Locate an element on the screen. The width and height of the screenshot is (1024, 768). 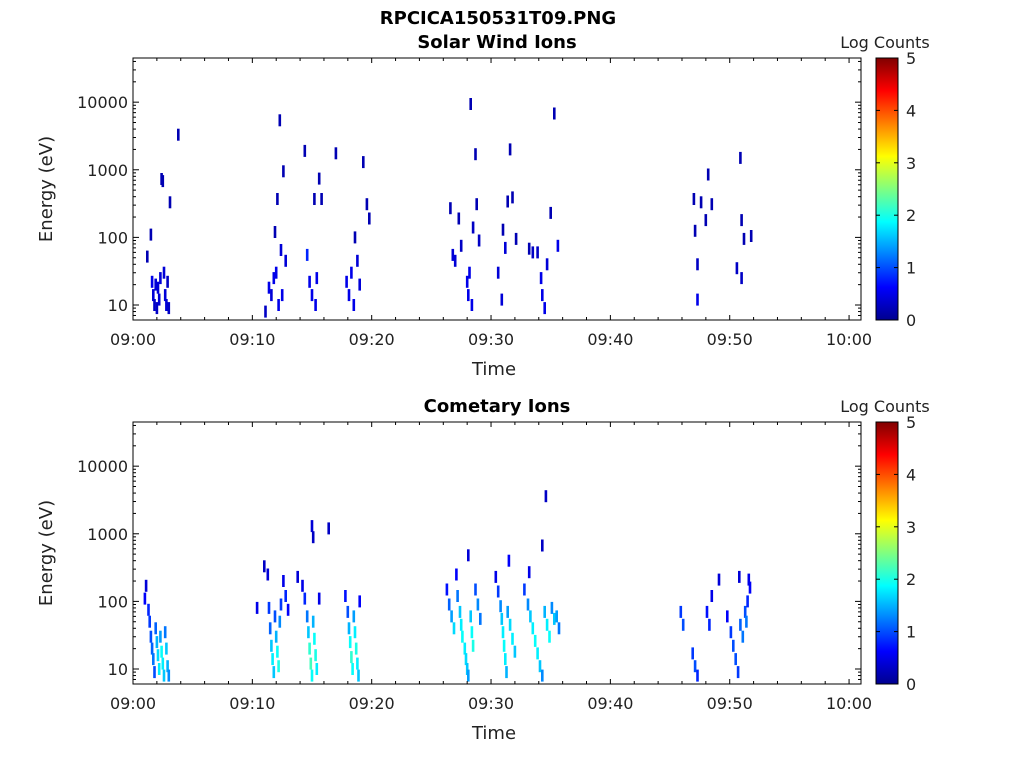
colorbar-tick-label: 2 is located at coordinates (911, 215).